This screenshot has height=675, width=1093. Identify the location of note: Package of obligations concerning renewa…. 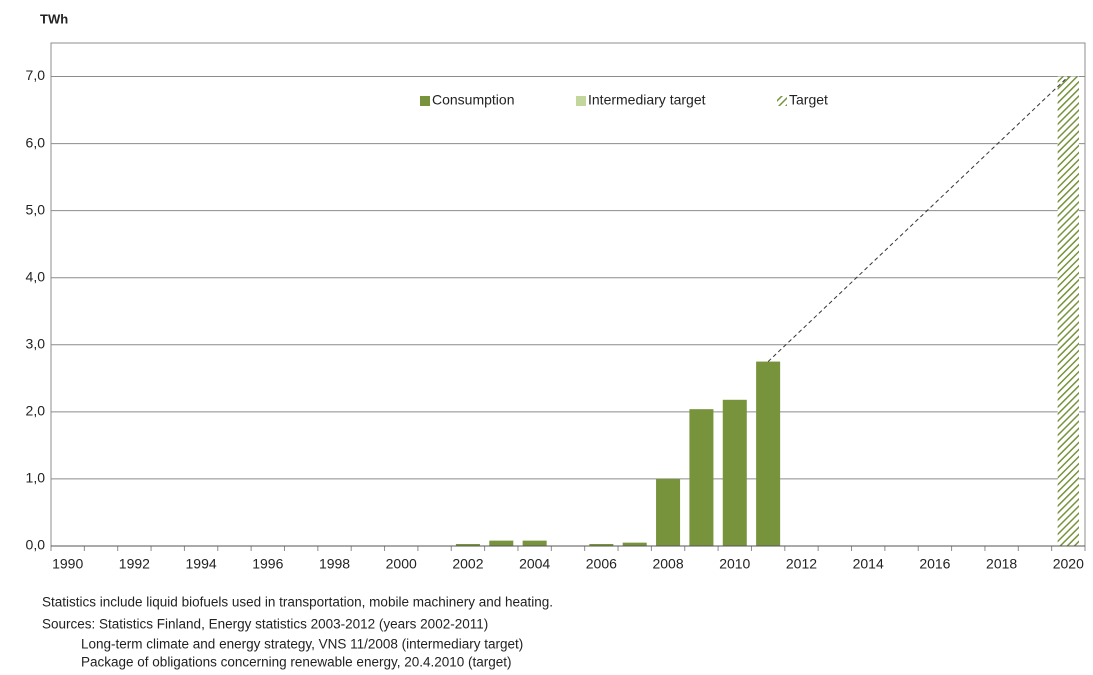
(296, 662).